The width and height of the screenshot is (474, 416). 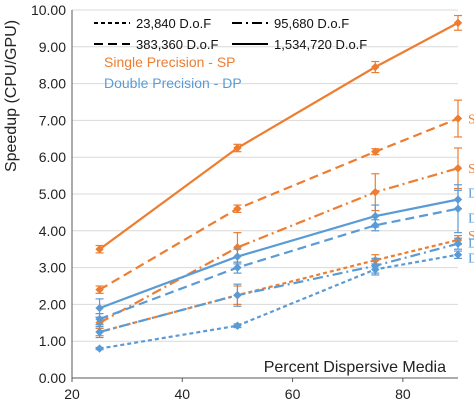 What do you see at coordinates (170, 62) in the screenshot?
I see `precision-note: Single Precision - SP` at bounding box center [170, 62].